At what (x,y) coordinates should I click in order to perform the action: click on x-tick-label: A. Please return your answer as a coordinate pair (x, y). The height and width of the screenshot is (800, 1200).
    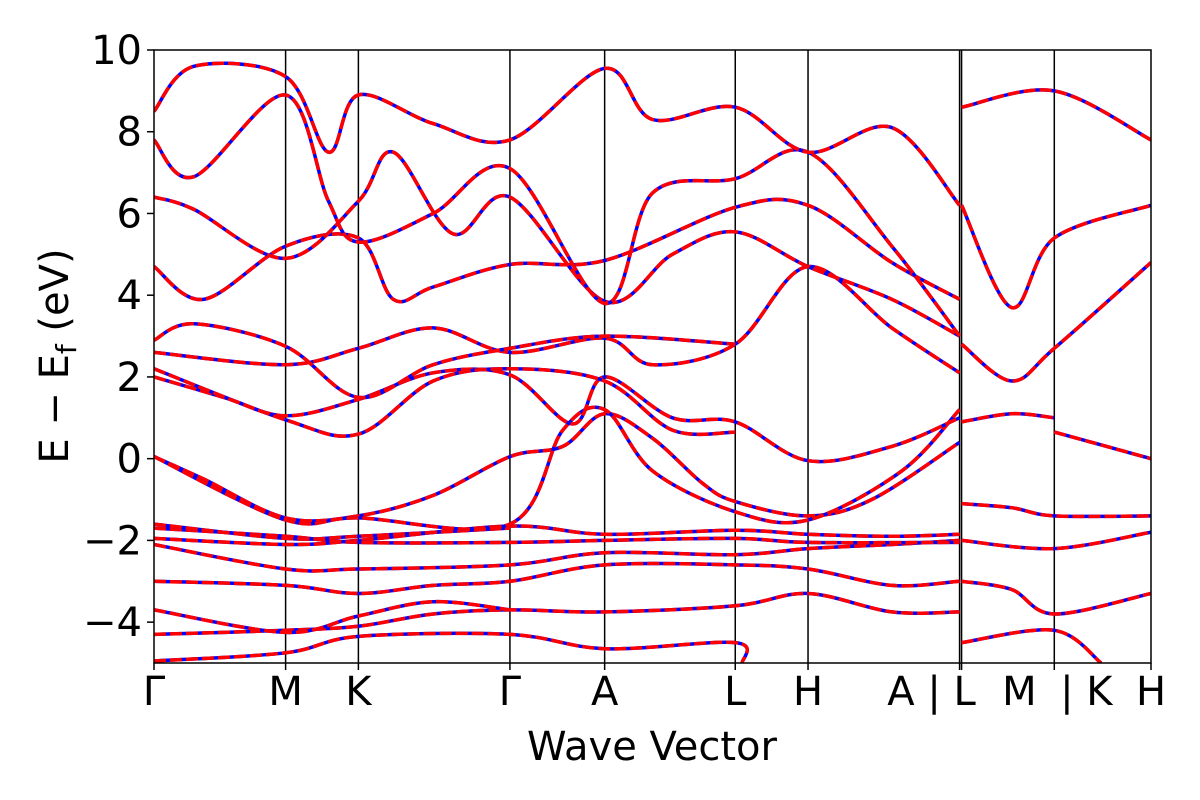
    Looking at the image, I should click on (605, 692).